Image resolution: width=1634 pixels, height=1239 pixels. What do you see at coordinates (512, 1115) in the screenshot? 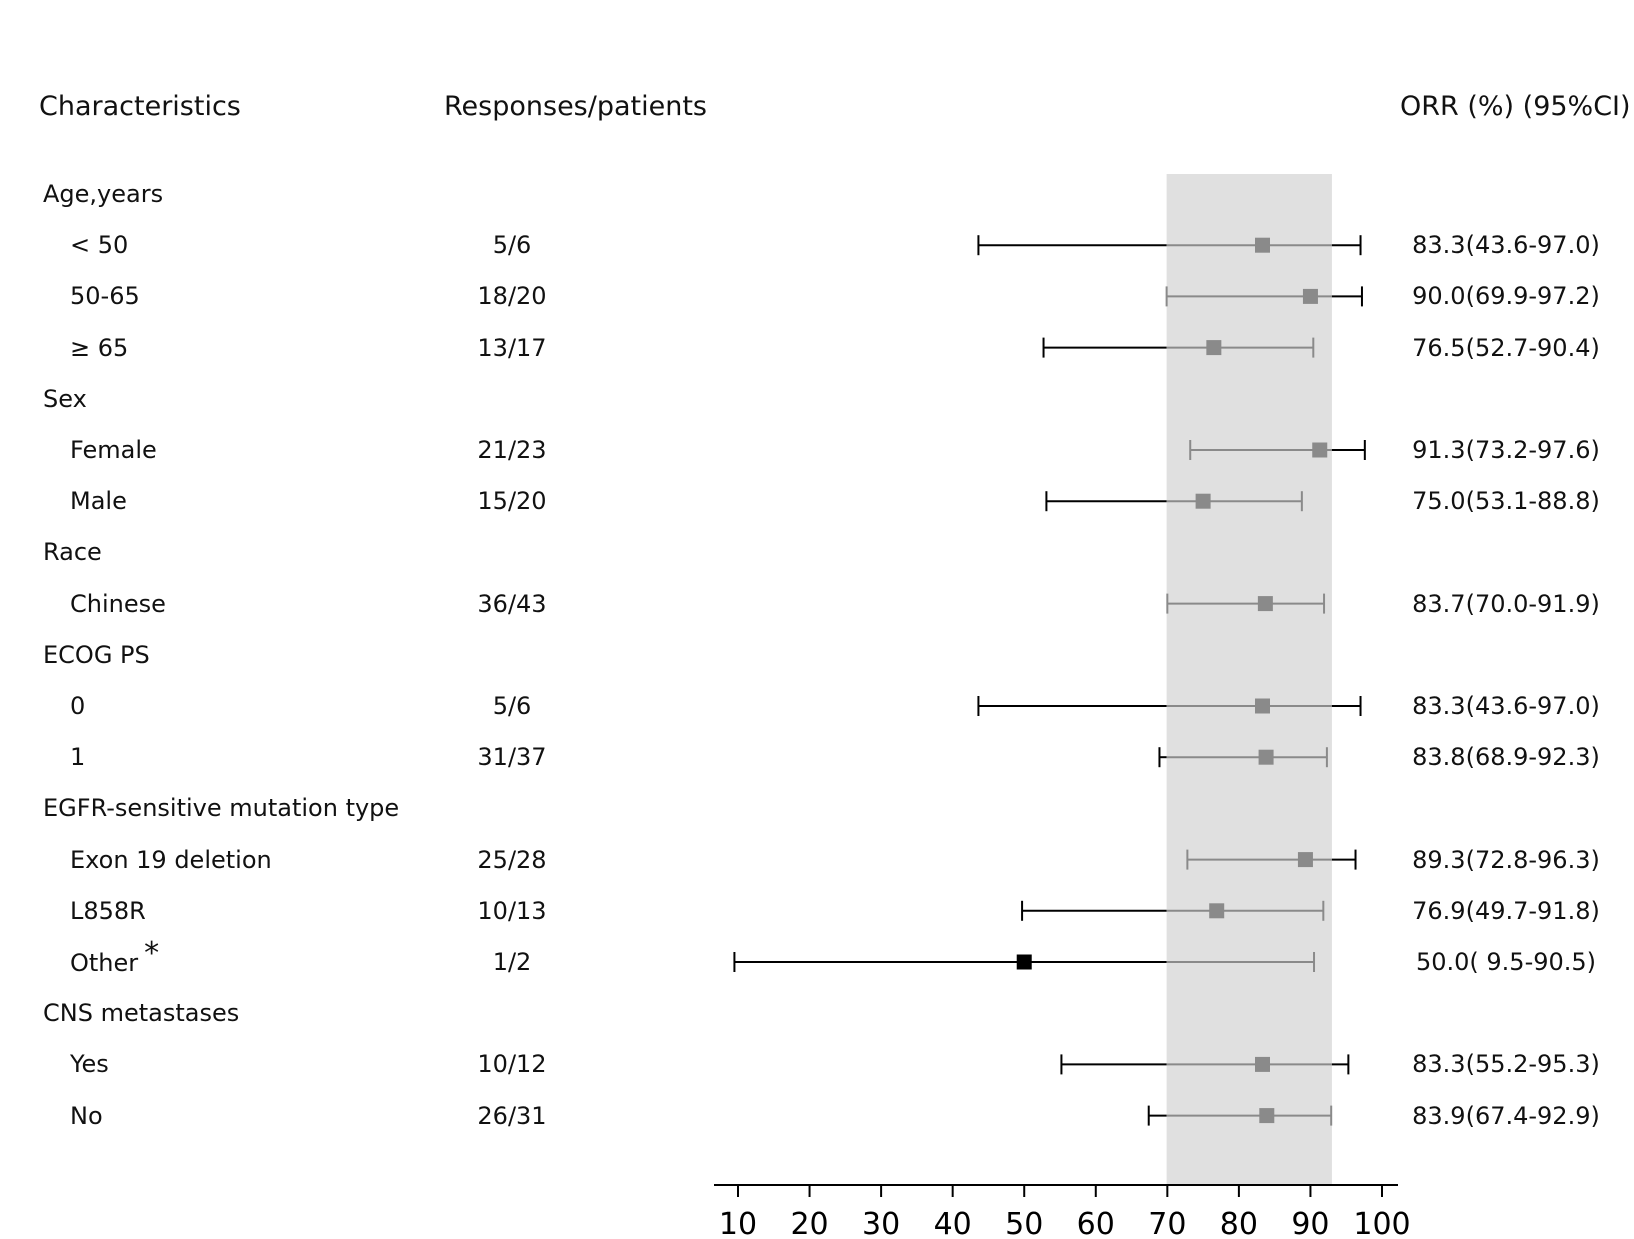
I see `responses-cell: 26/31` at bounding box center [512, 1115].